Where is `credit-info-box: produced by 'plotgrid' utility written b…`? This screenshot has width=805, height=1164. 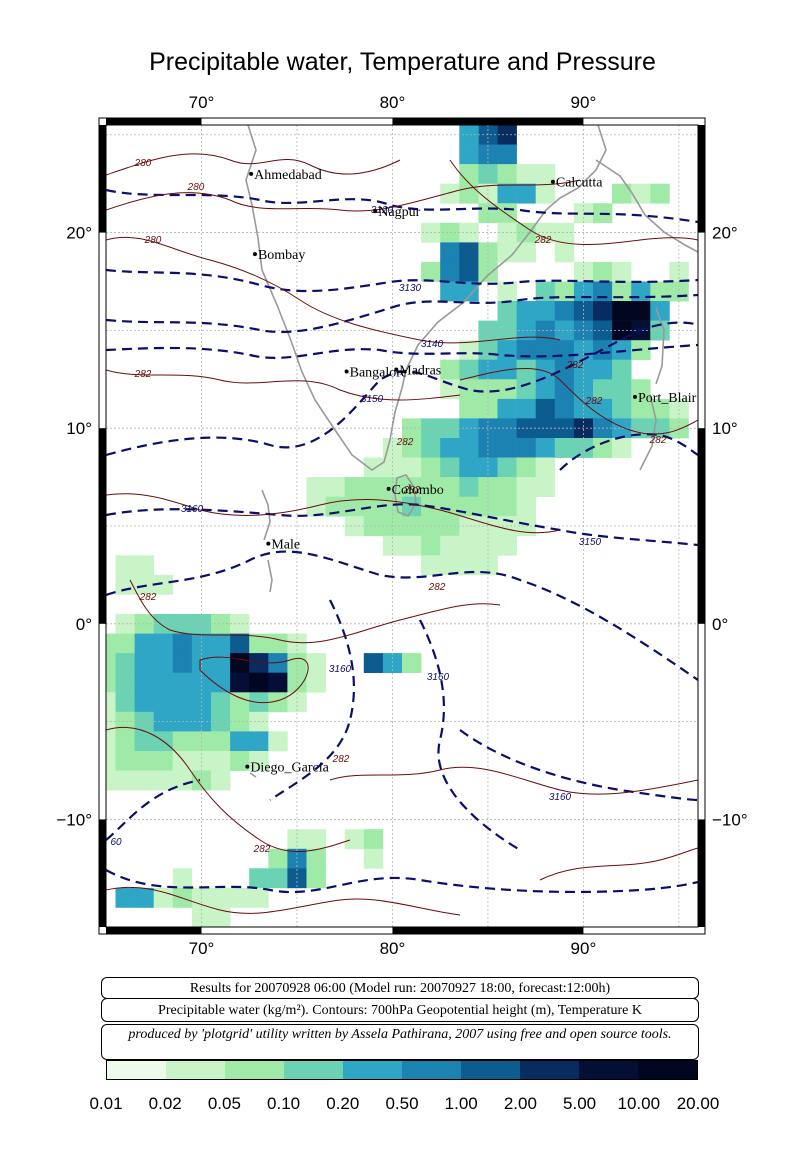
credit-info-box: produced by 'plotgrid' utility written b… is located at coordinates (400, 1042).